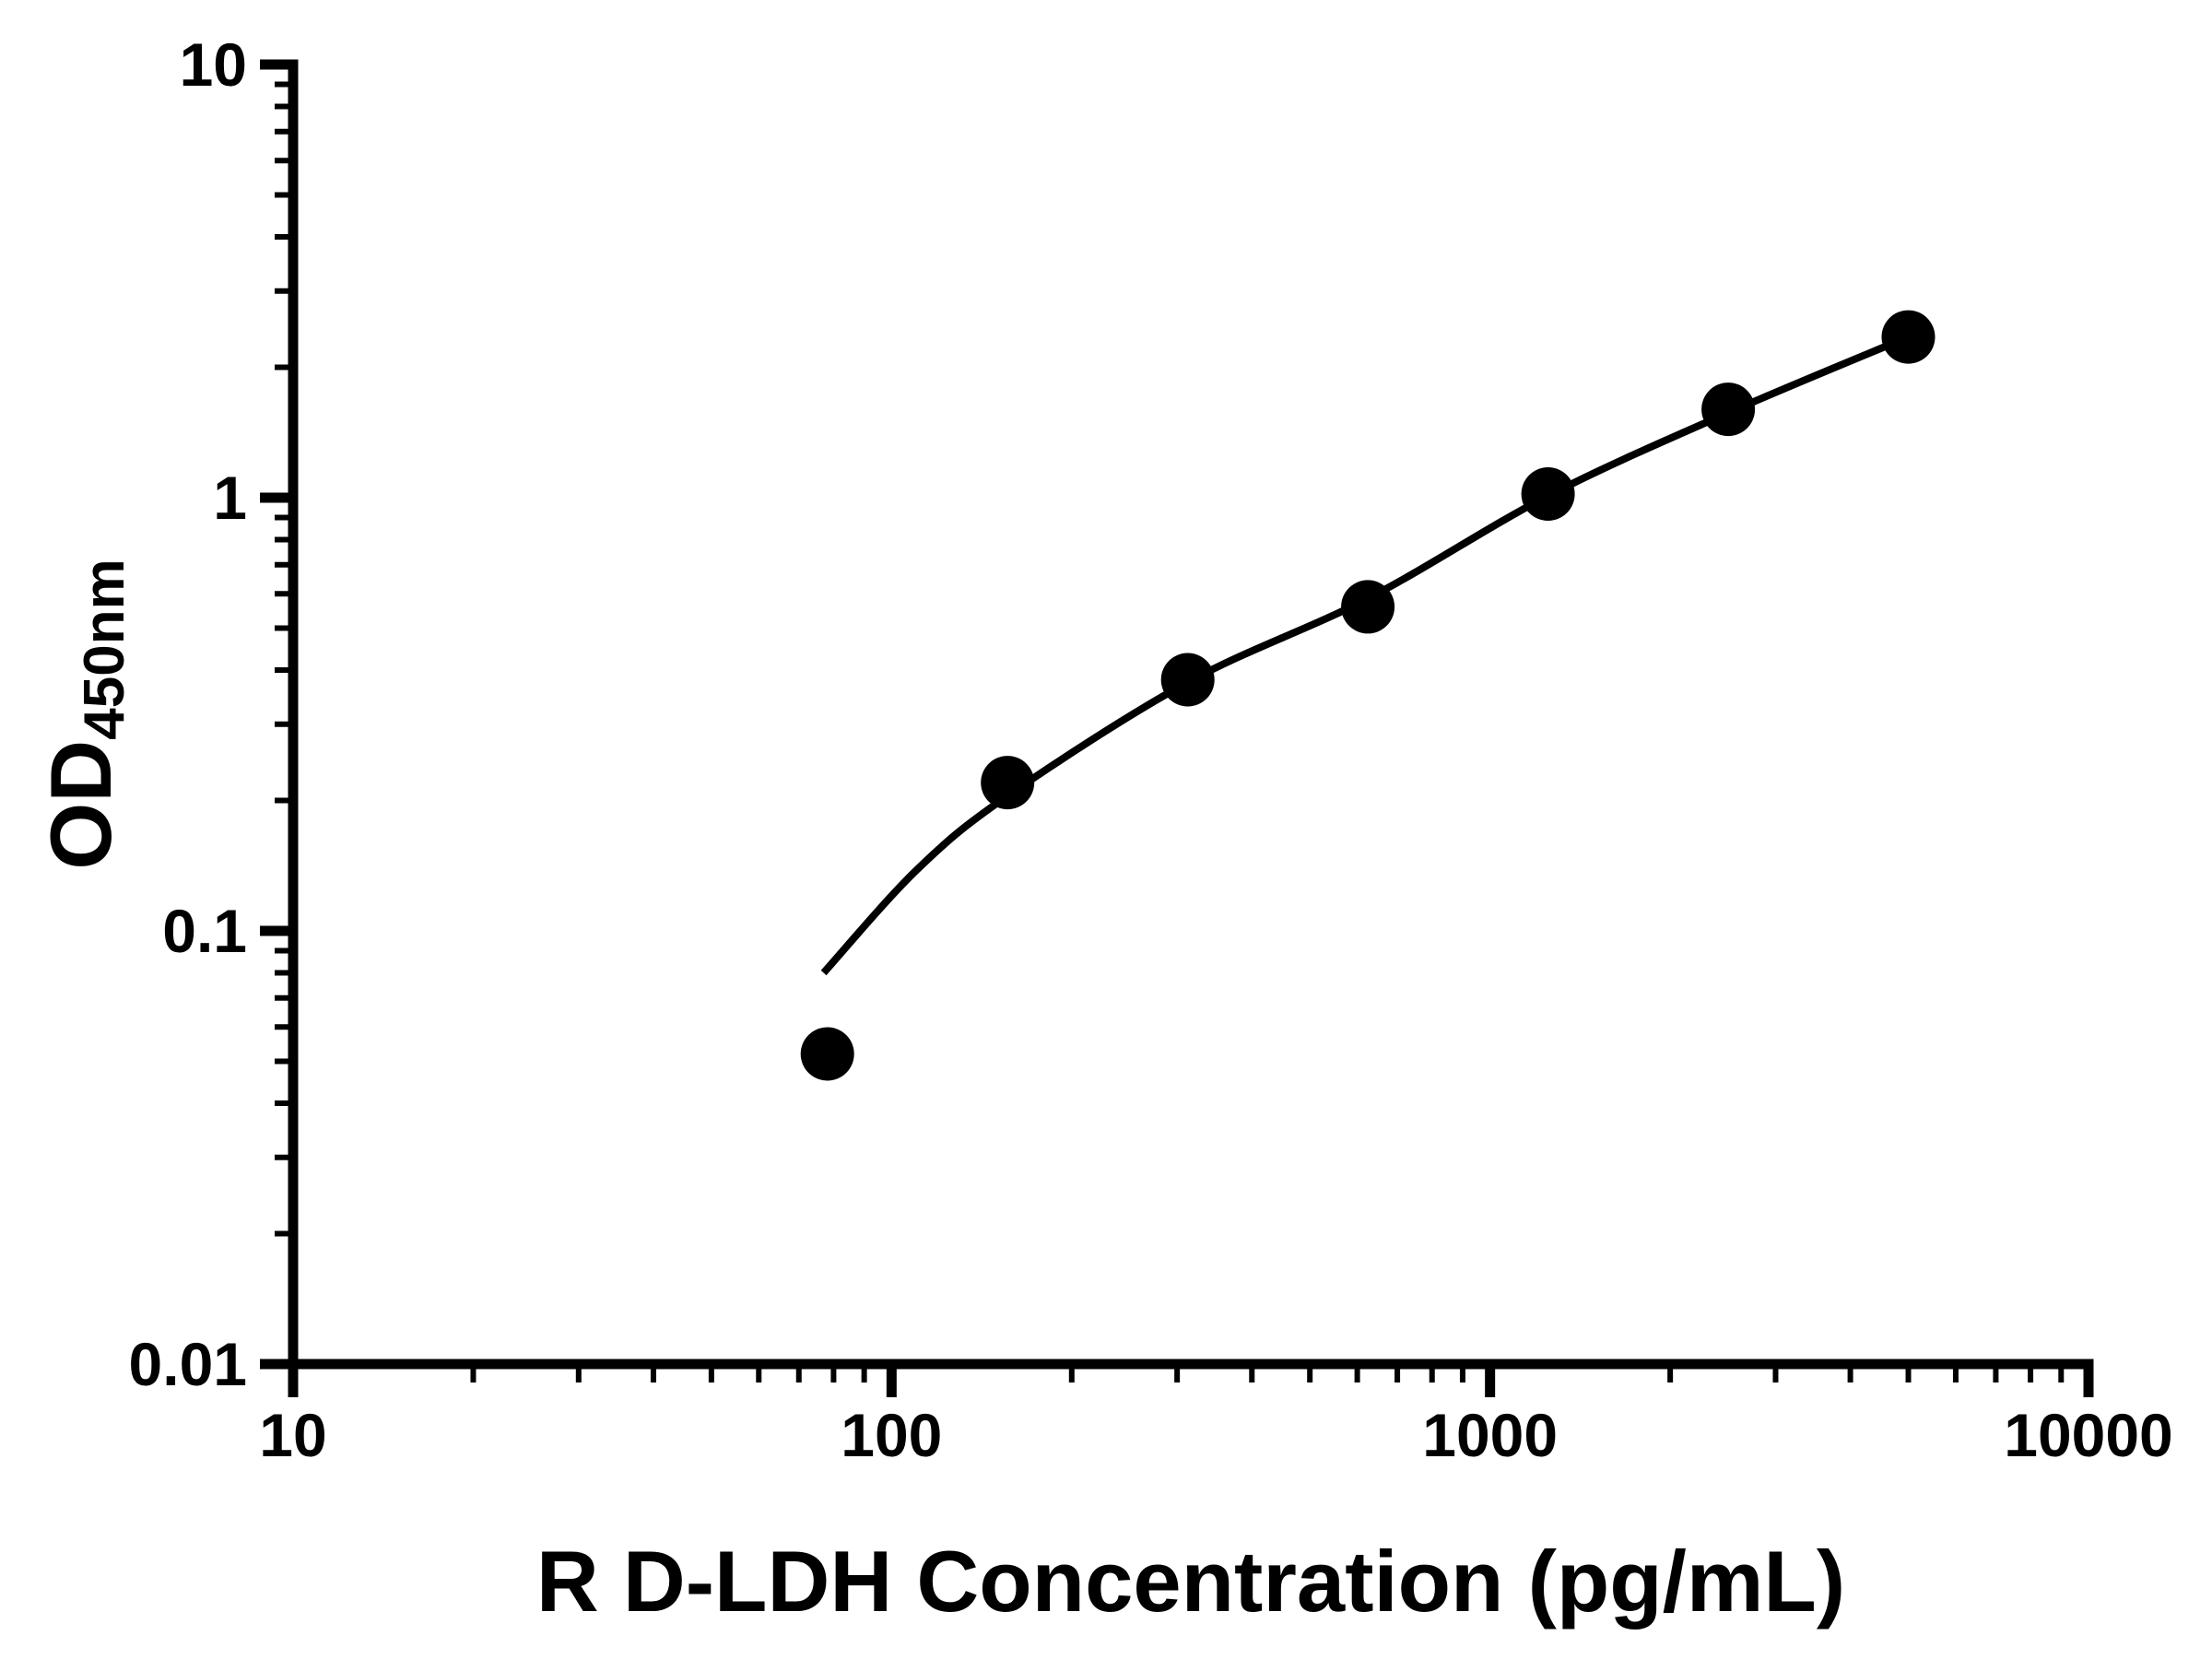 The image size is (2212, 1659). I want to click on x-axis-tick-label: 10, so click(292, 1435).